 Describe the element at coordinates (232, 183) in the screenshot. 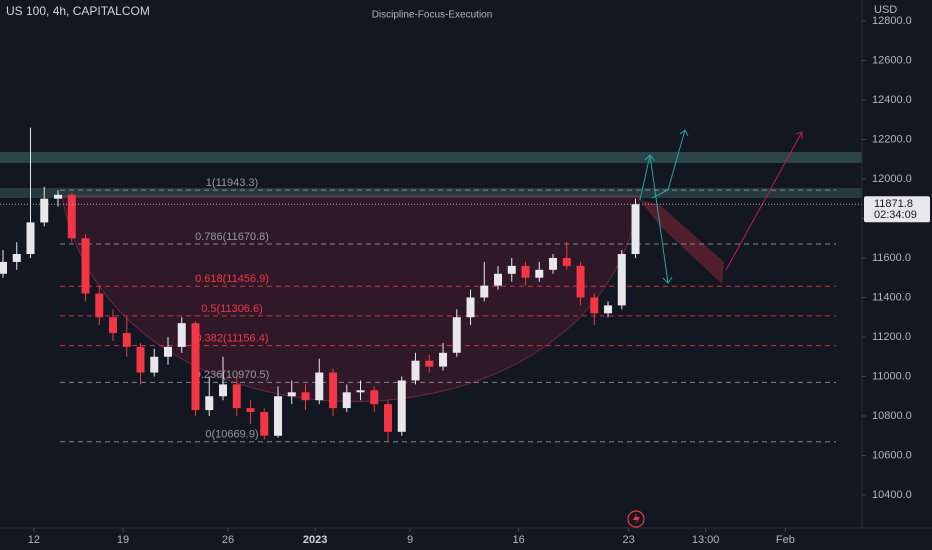

I see `fib-label: 1(11943.3)` at that location.